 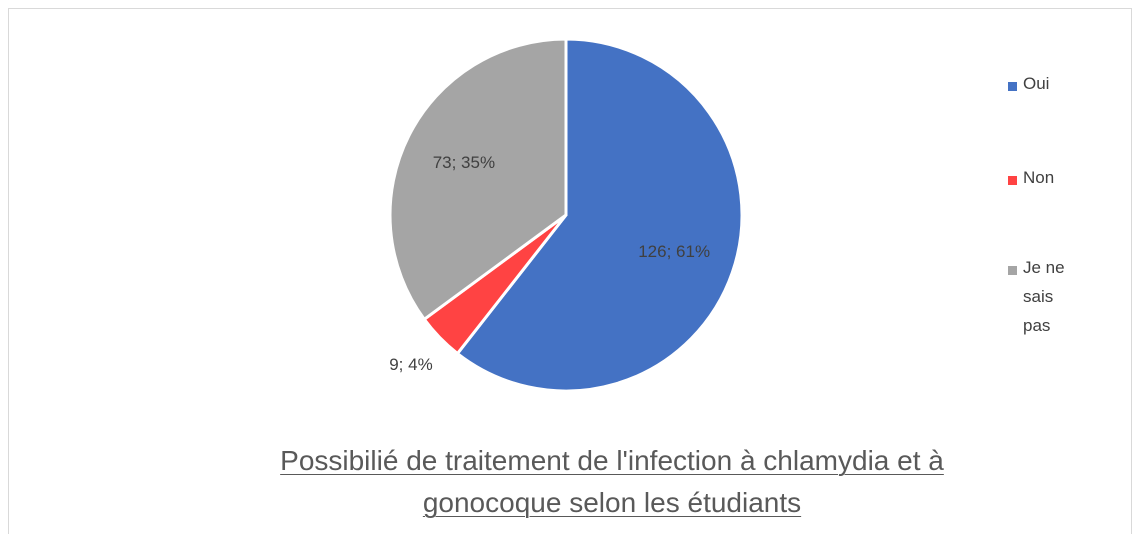 I want to click on legend-item: Je ne sais pas, so click(x=1040, y=299).